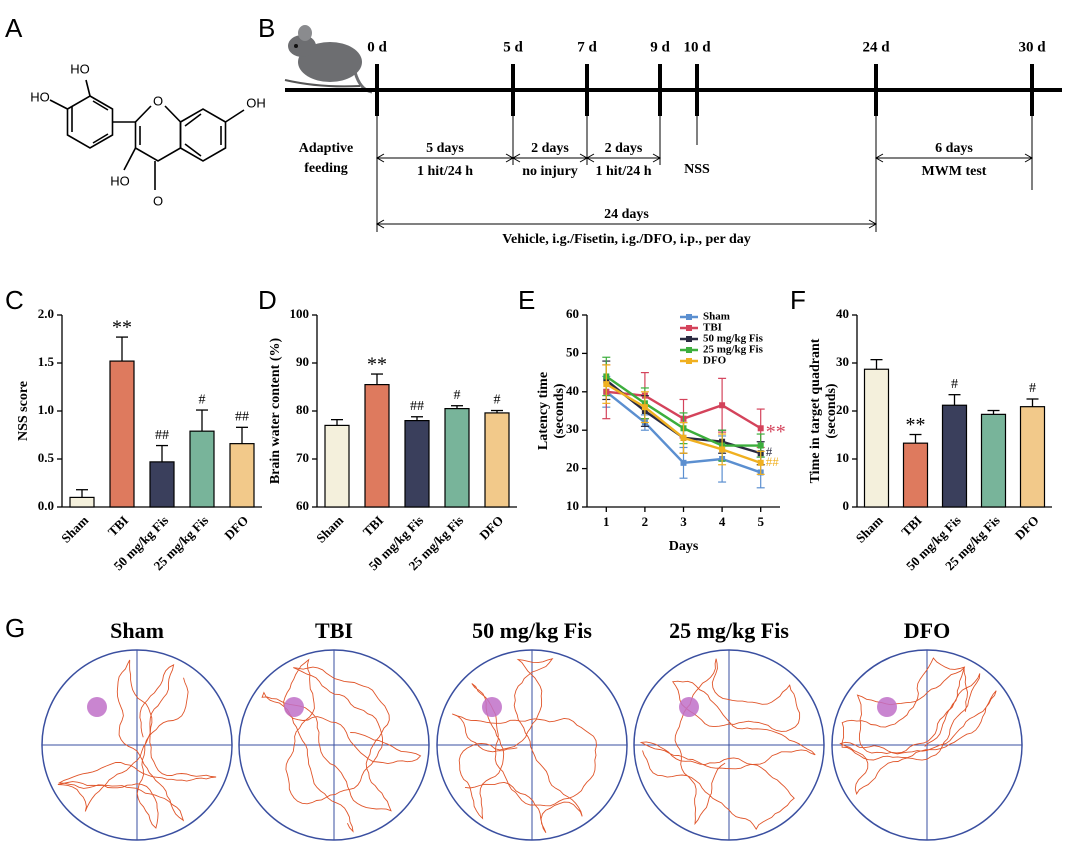 The width and height of the screenshot is (1065, 844). What do you see at coordinates (697, 169) in the screenshot?
I see `nss-label: NSS` at bounding box center [697, 169].